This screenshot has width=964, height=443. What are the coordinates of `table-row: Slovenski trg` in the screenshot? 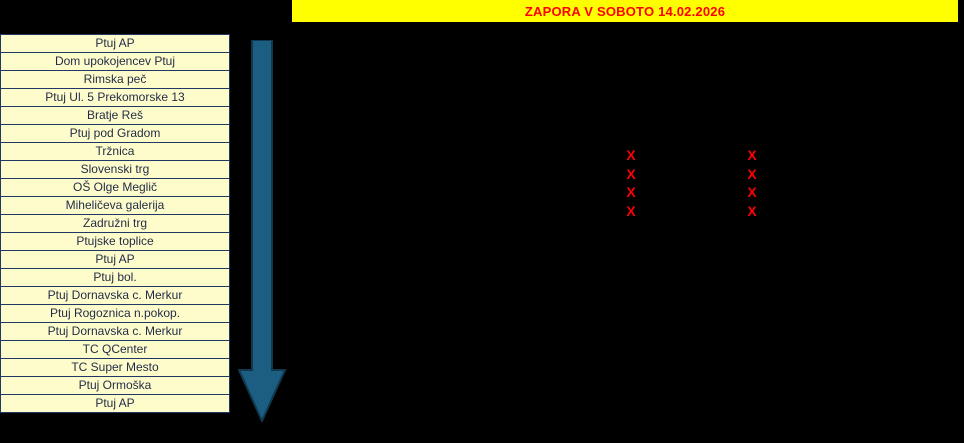 It's located at (115, 169).